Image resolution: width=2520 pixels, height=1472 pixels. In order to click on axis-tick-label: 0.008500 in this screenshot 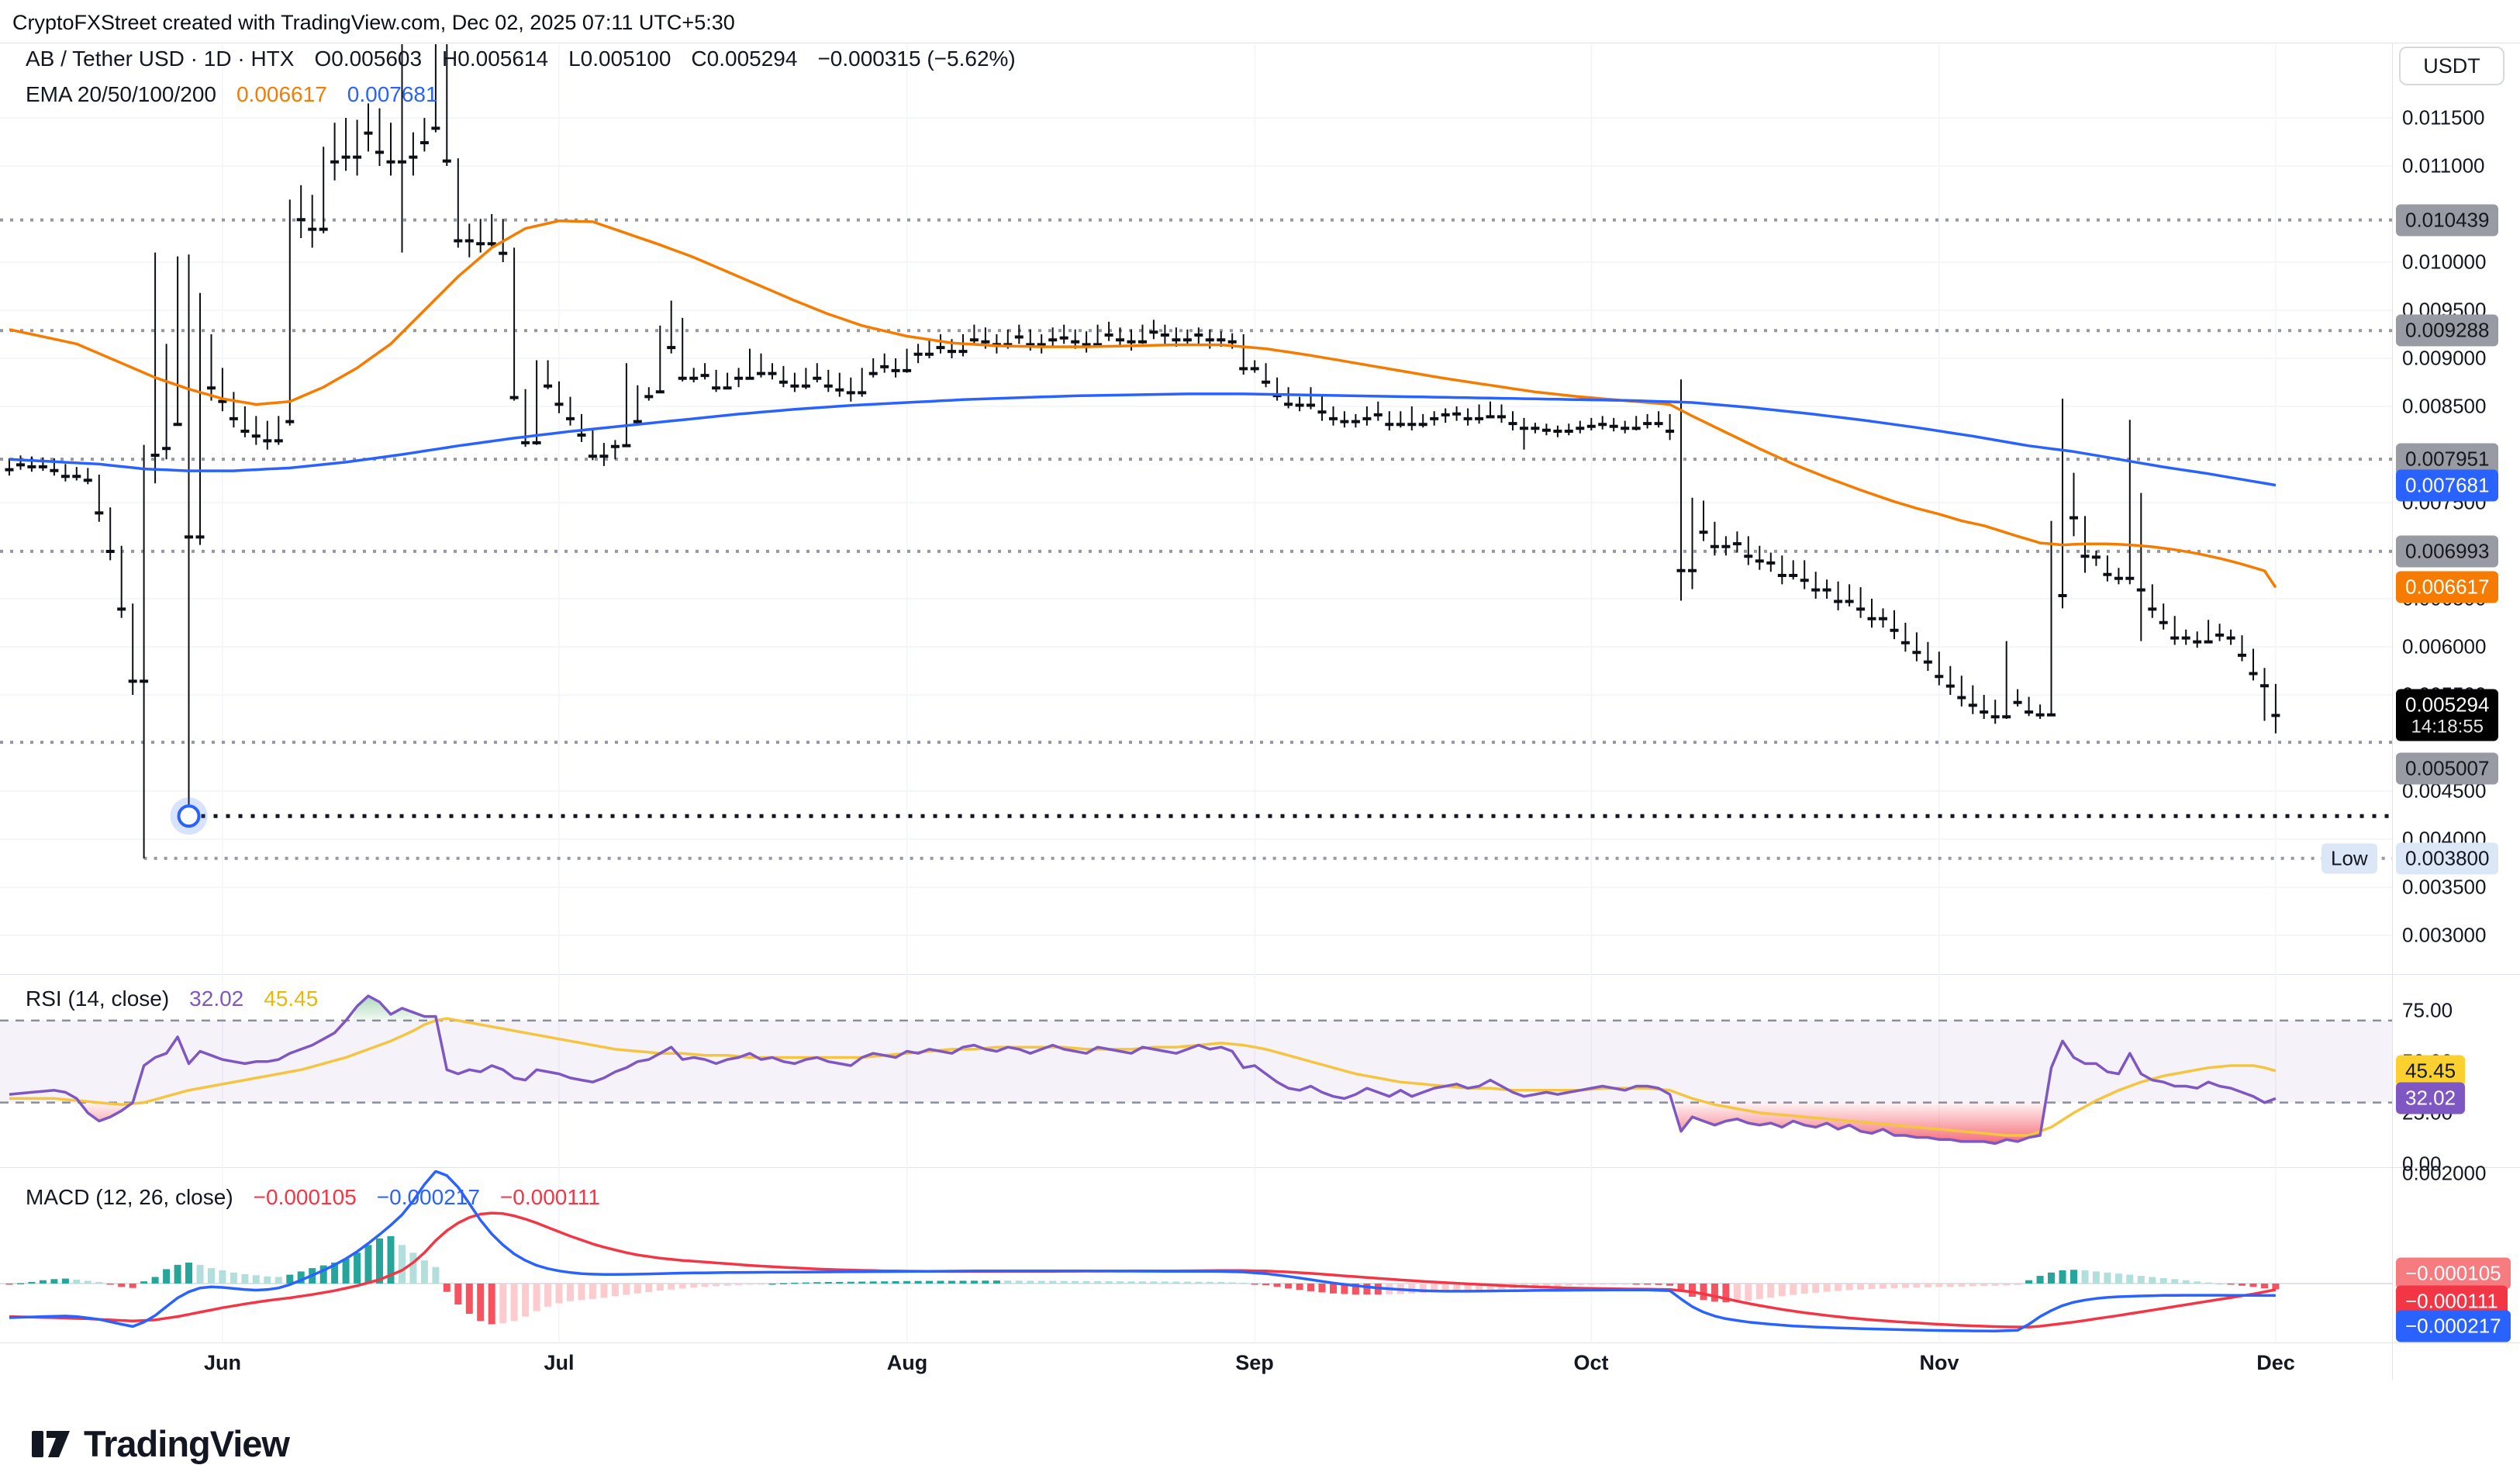, I will do `click(2444, 406)`.